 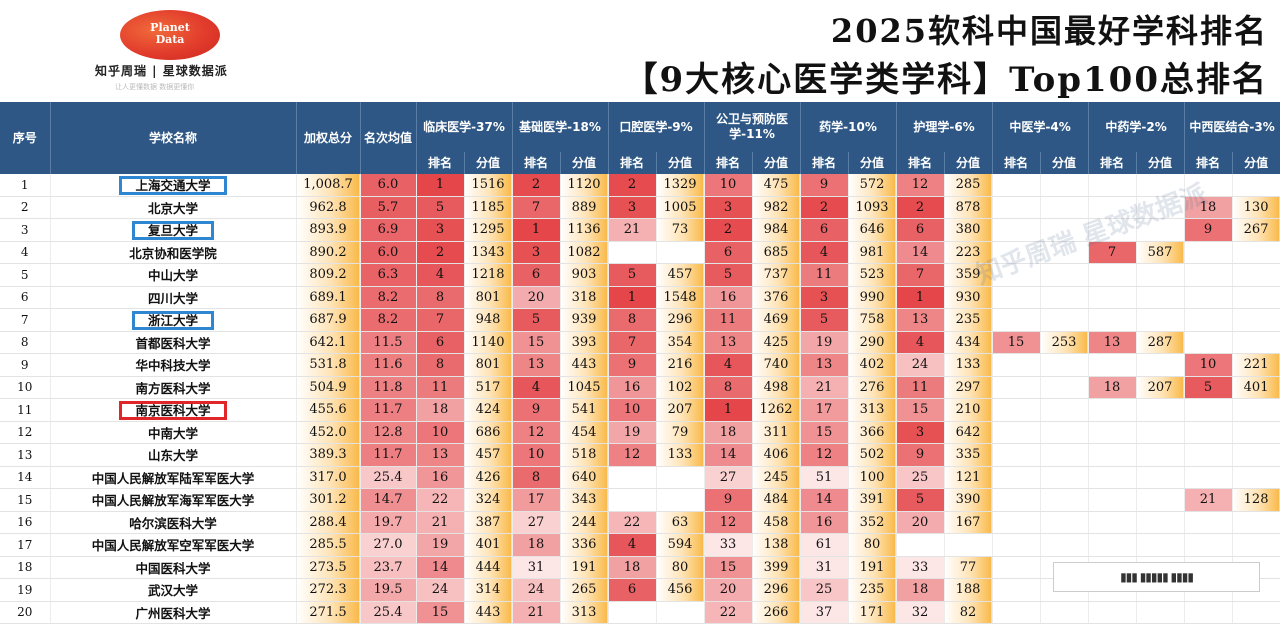 I want to click on subject-score: 235, so click(x=968, y=320).